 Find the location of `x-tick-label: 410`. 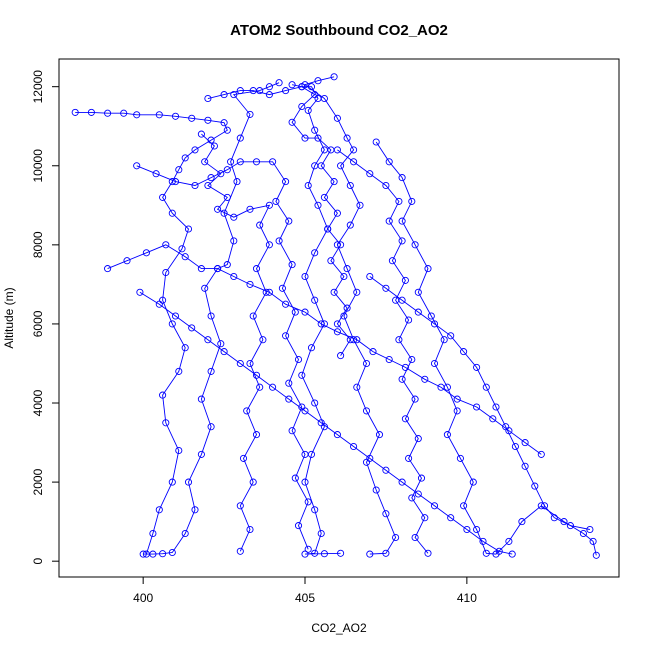

x-tick-label: 410 is located at coordinates (467, 598).